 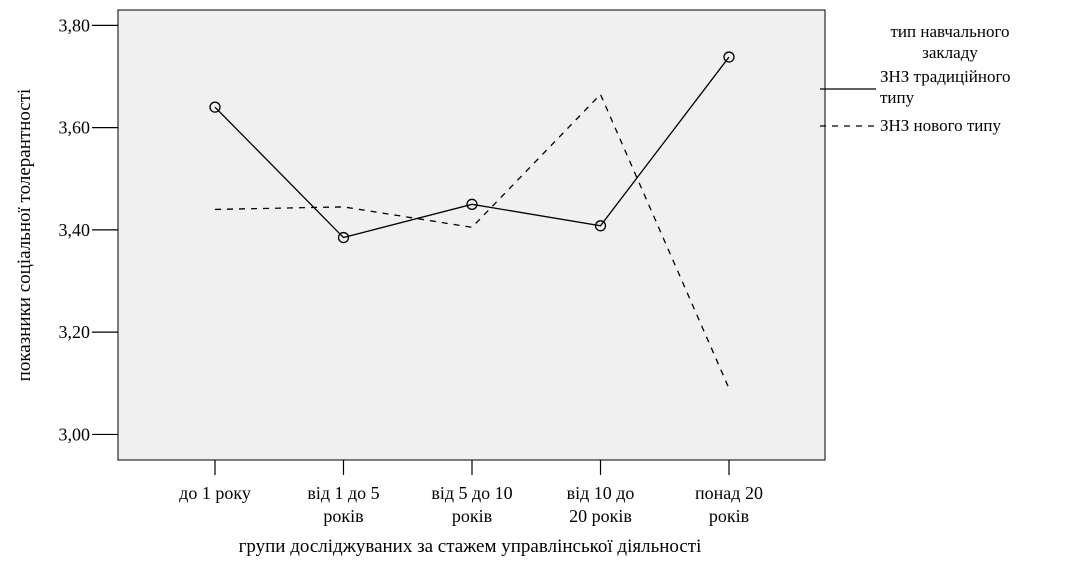 I want to click on x-tick-label: понад 20, so click(x=729, y=493).